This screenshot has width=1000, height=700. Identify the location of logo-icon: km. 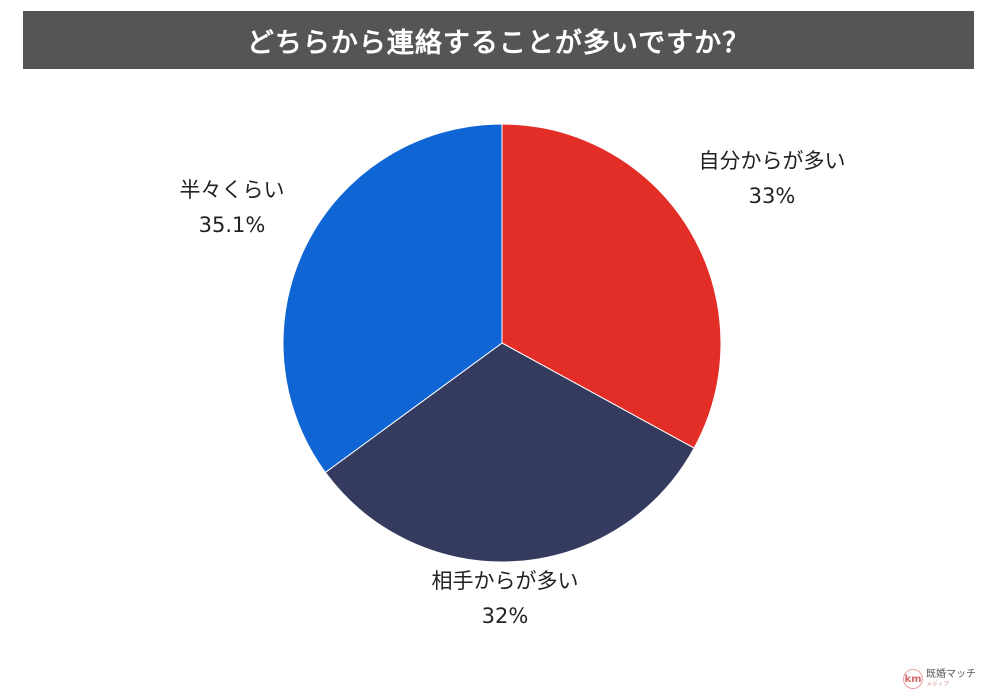
(913, 679).